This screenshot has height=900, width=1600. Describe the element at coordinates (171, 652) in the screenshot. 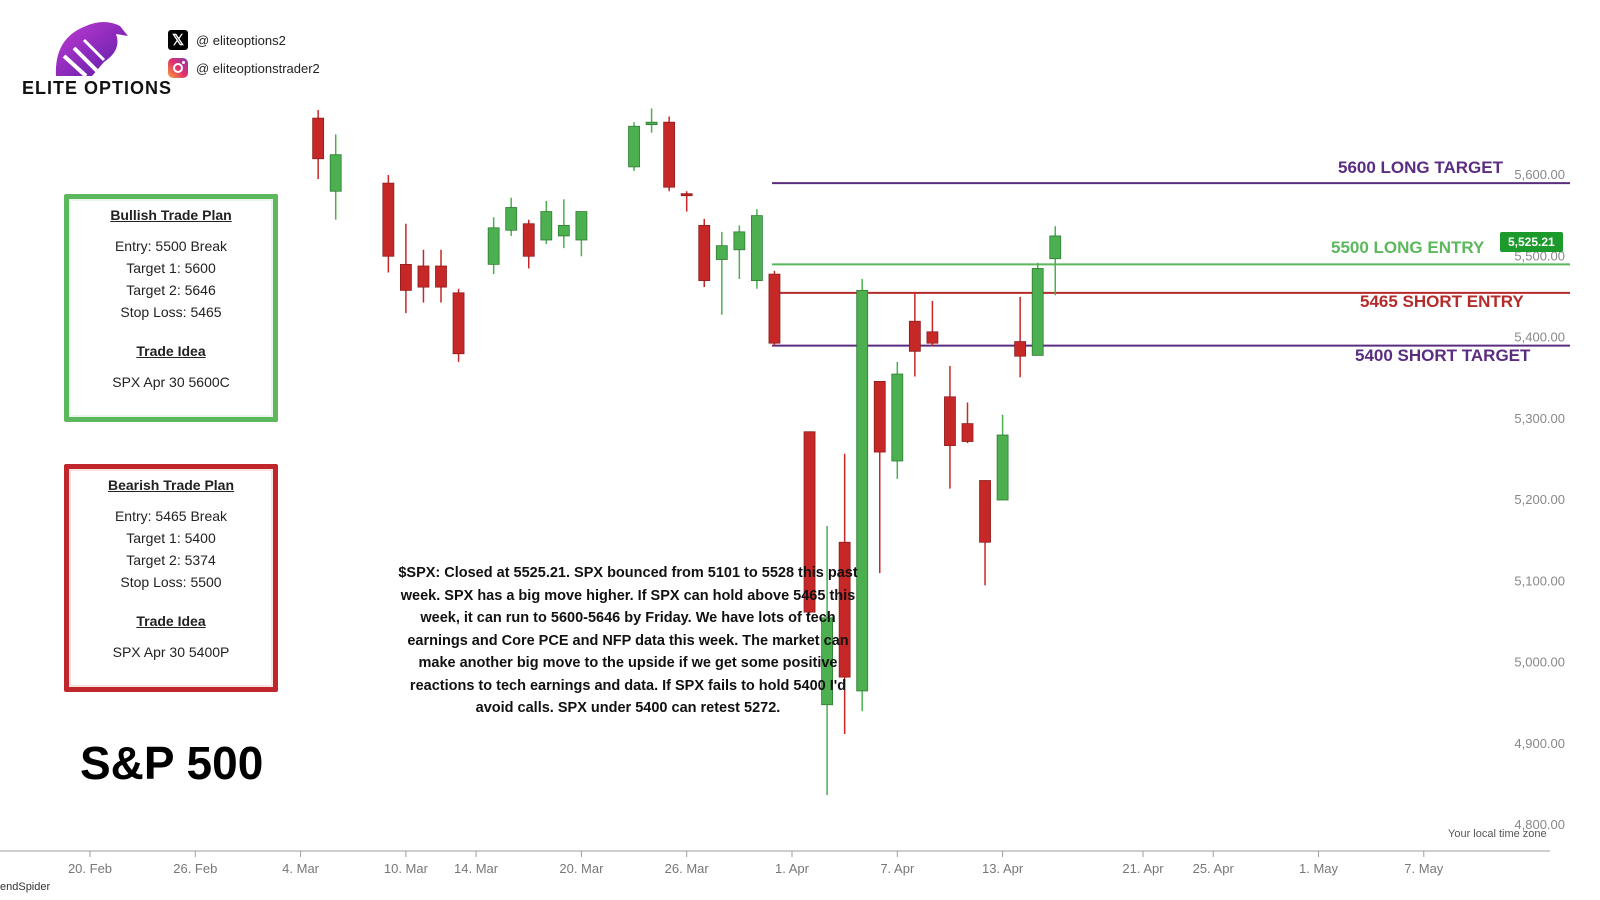

I see `bearish-trade-idea: SPX Apr 30 5400P` at that location.